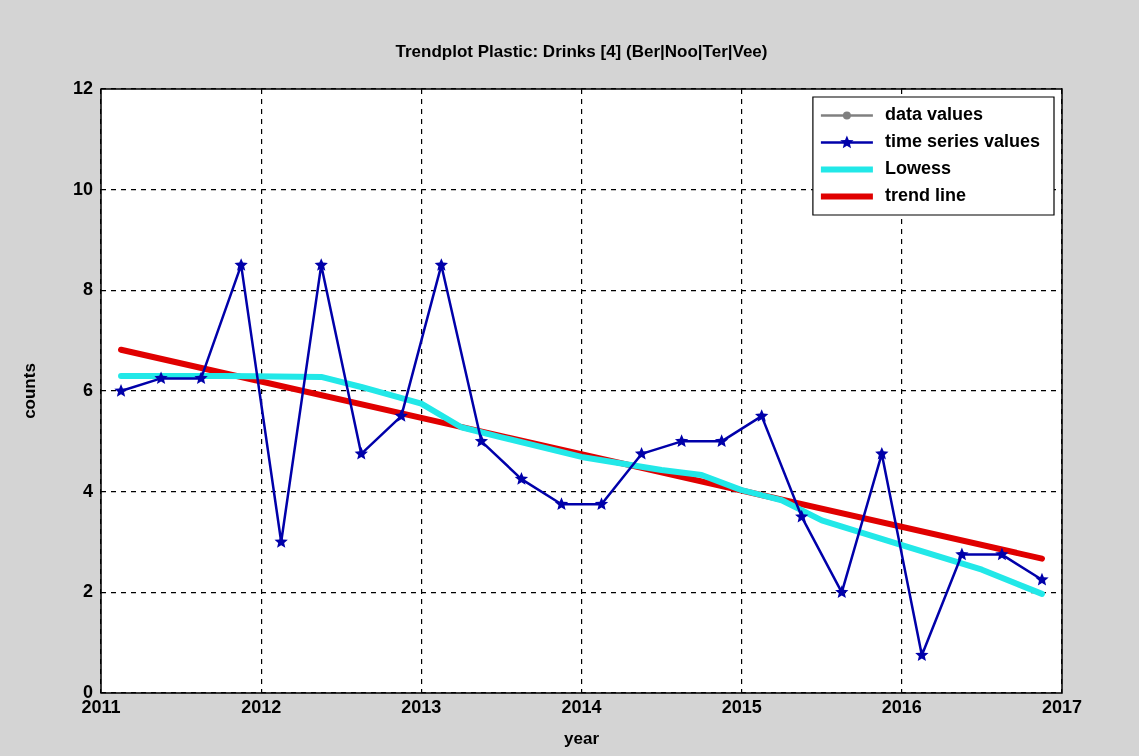  I want to click on x-axis-title: year, so click(582, 739).